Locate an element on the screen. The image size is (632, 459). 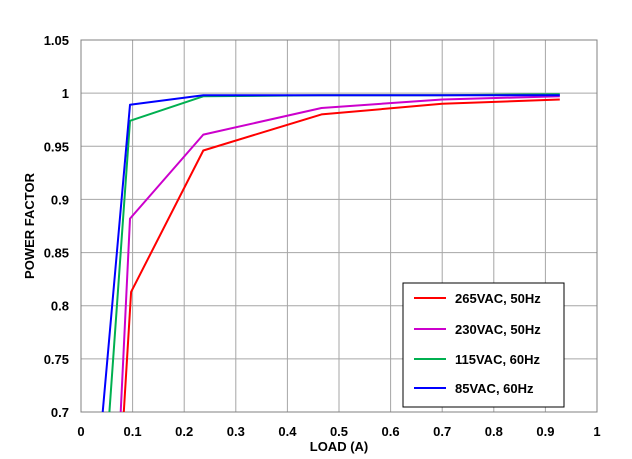
x-tick-labels: 0 0.1 0.2 0.3 0.4 0.5 0.6 0.7 0.8 0.9 1 is located at coordinates (338, 431).